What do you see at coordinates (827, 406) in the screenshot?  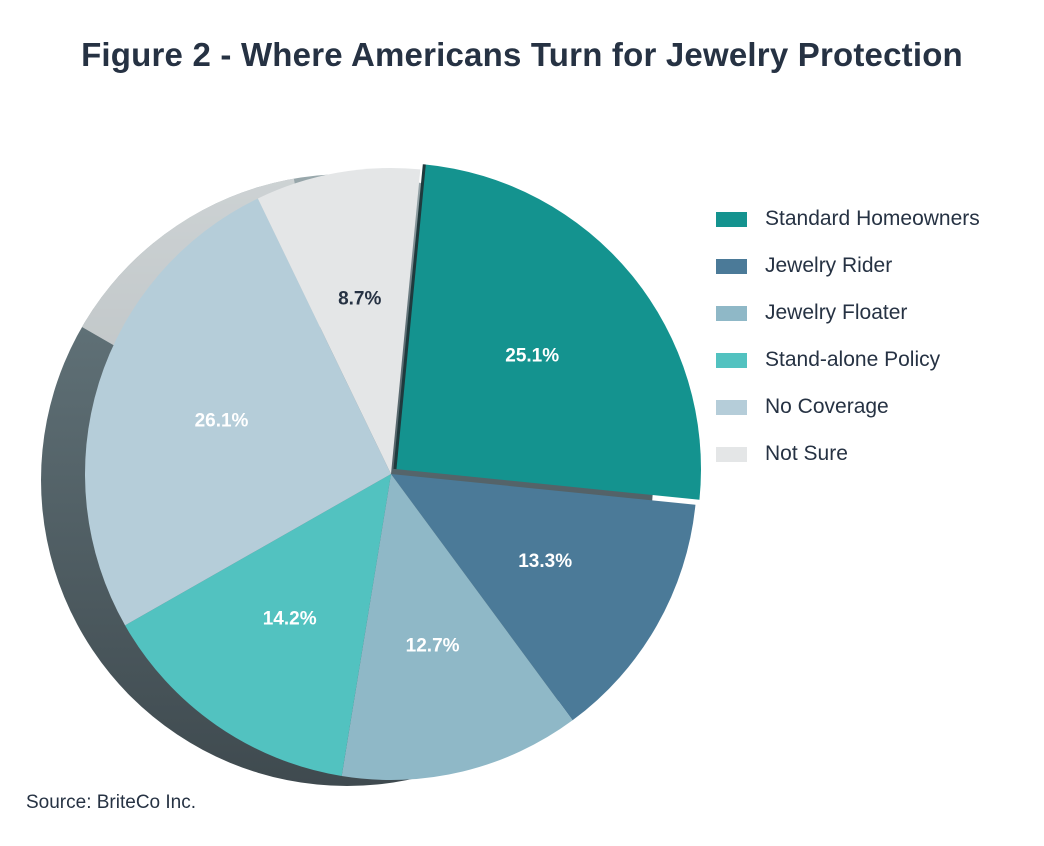 I see `legend-label: No Coverage` at bounding box center [827, 406].